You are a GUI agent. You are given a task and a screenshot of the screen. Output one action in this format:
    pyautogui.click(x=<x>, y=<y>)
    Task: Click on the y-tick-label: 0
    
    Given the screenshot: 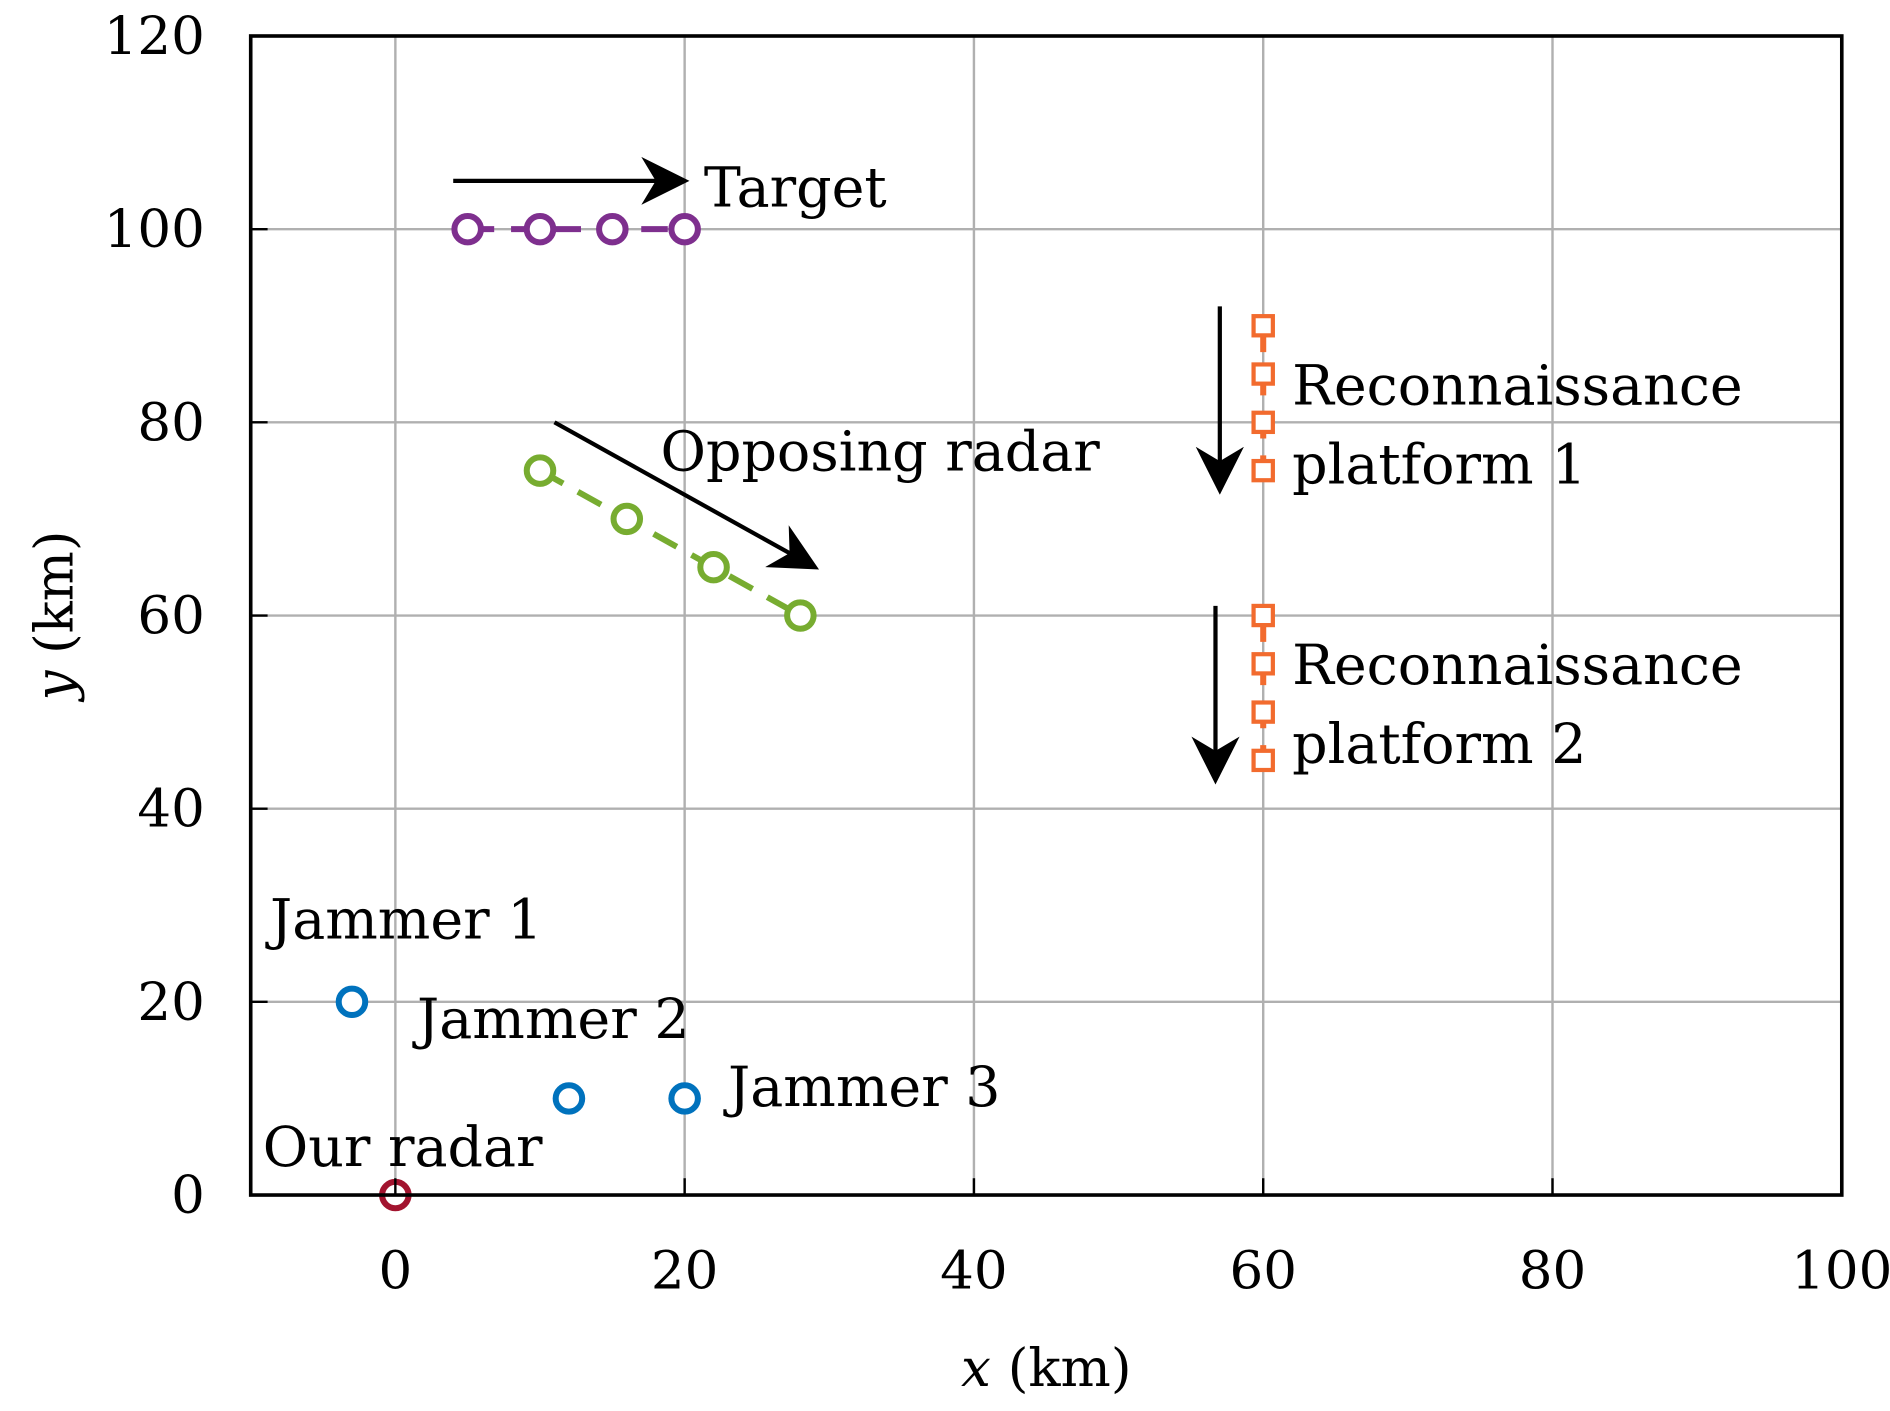 What is the action you would take?
    pyautogui.click(x=188, y=1195)
    